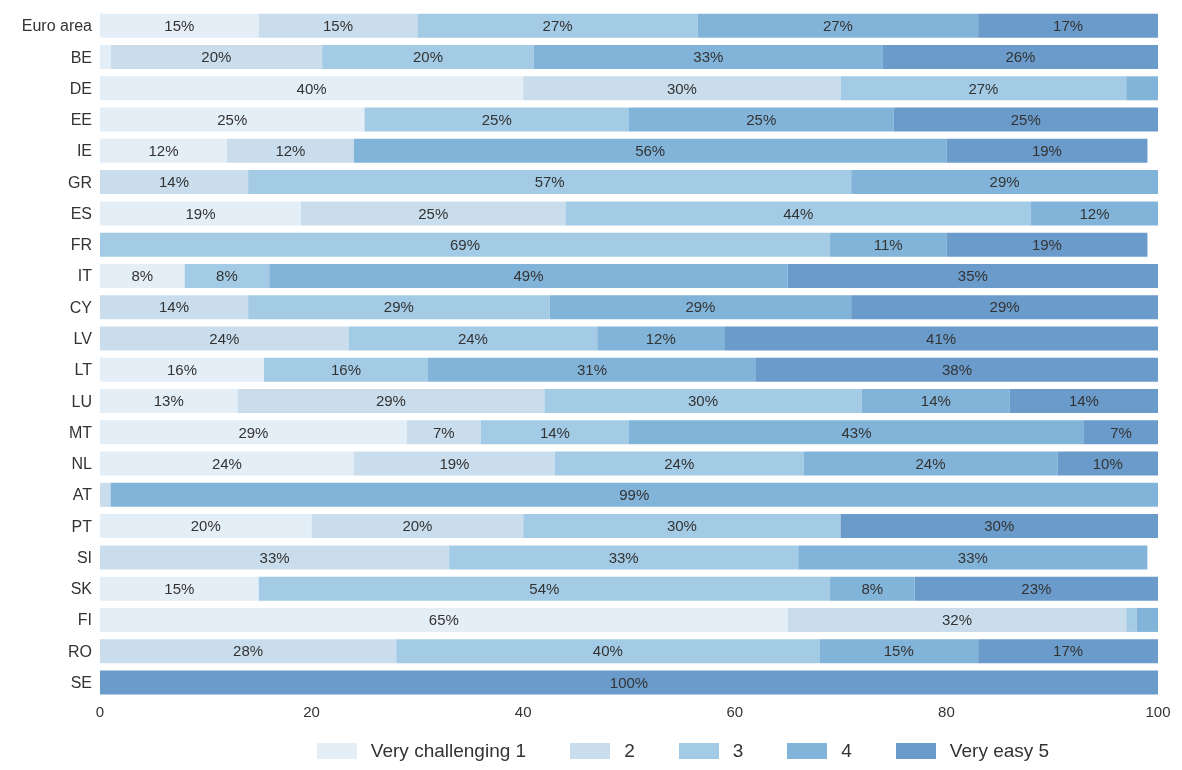 The height and width of the screenshot is (770, 1182). Describe the element at coordinates (1158, 711) in the screenshot. I see `x-tick-label: 100` at that location.